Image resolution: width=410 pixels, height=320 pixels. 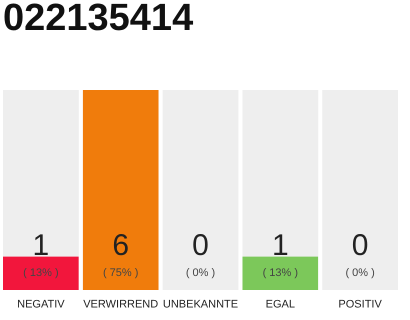 I want to click on x-tick-label: POSITIV, so click(x=360, y=304).